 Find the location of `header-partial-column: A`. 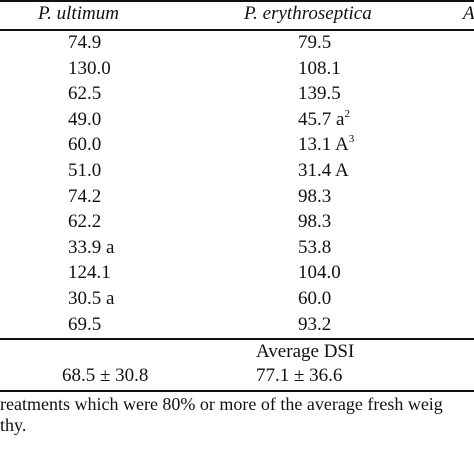

header-partial-column: A is located at coordinates (468, 13).